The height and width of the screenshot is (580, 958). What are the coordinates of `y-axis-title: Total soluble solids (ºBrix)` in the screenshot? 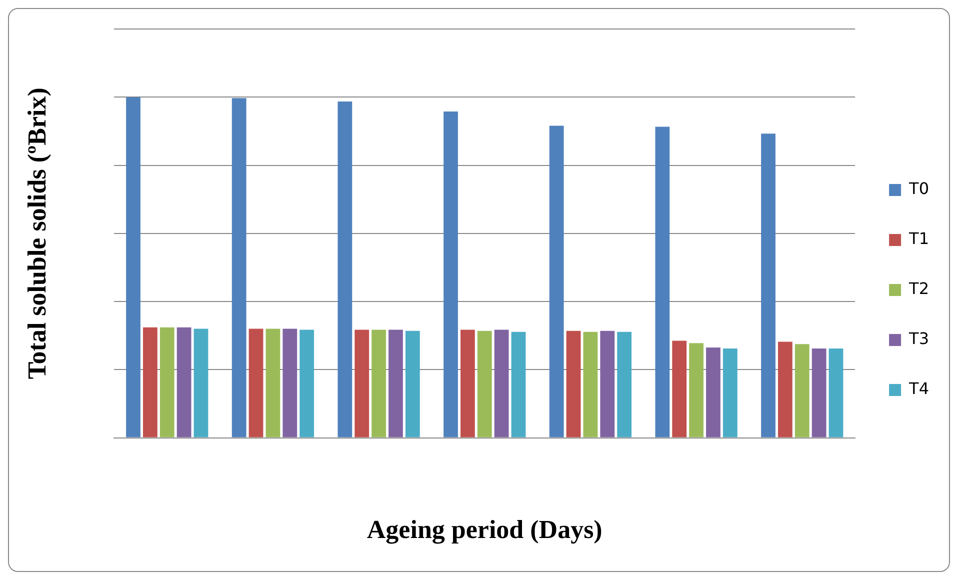 It's located at (37, 234).